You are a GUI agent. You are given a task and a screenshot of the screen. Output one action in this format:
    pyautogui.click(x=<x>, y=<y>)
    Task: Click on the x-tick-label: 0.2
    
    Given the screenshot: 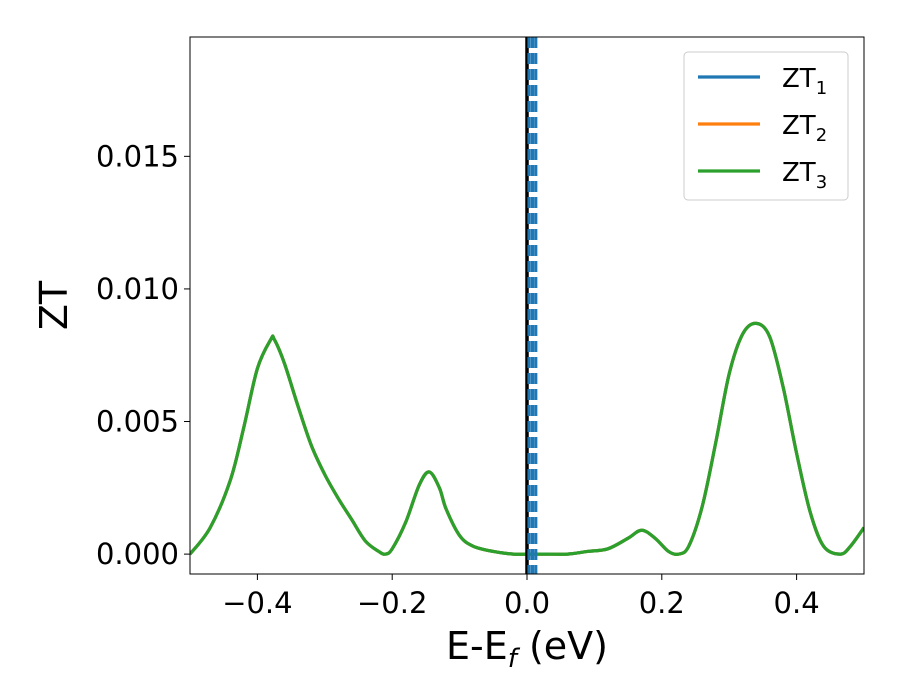 What is the action you would take?
    pyautogui.click(x=662, y=603)
    